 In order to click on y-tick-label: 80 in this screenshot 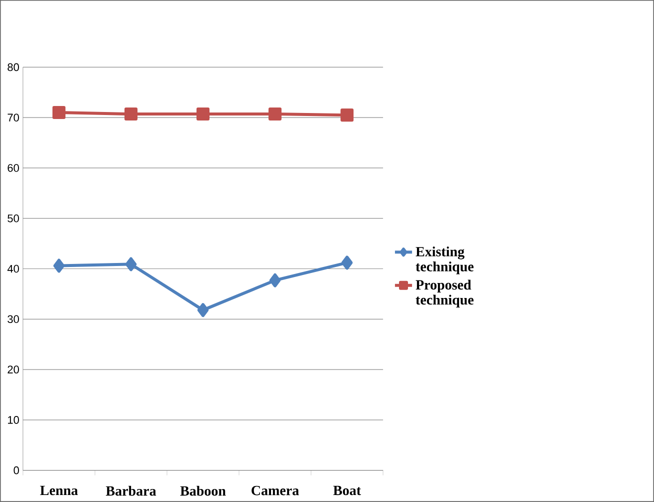, I will do `click(13, 67)`.